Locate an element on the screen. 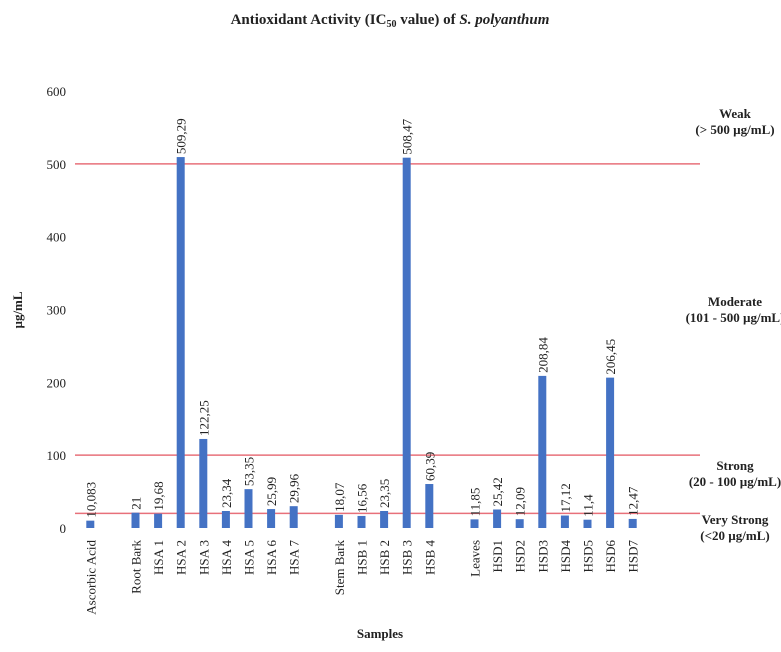  x-tick-label: HSA 3 is located at coordinates (203, 557).